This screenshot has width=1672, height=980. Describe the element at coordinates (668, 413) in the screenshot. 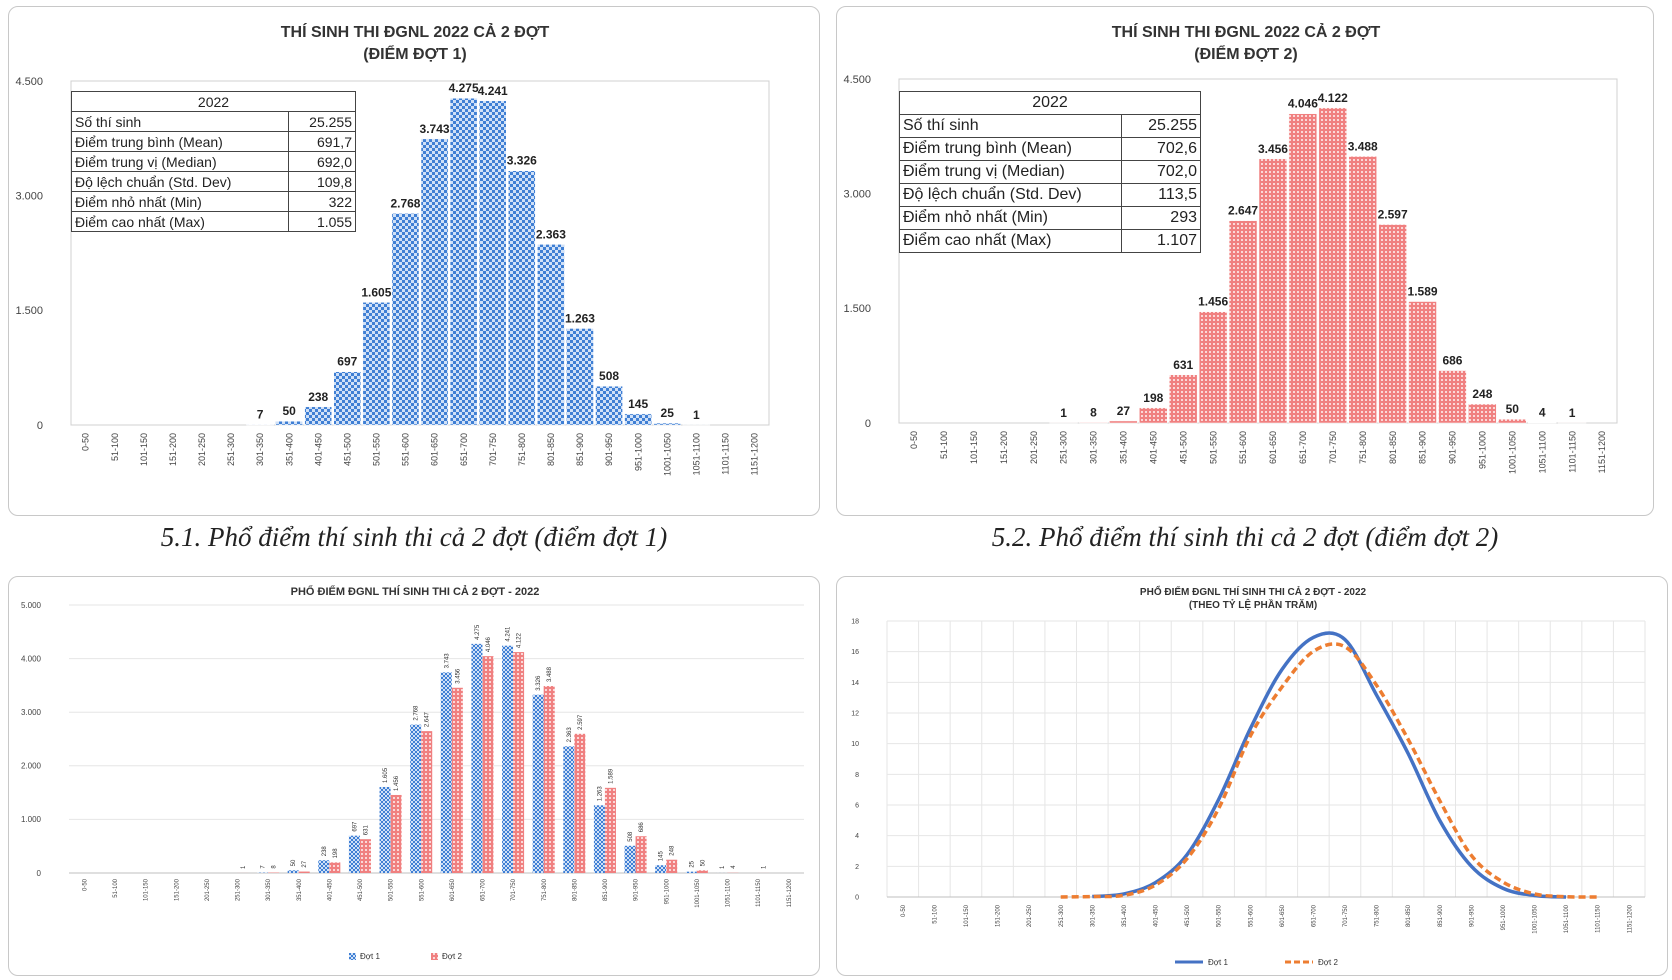

I see `bar-value-label: 25` at that location.